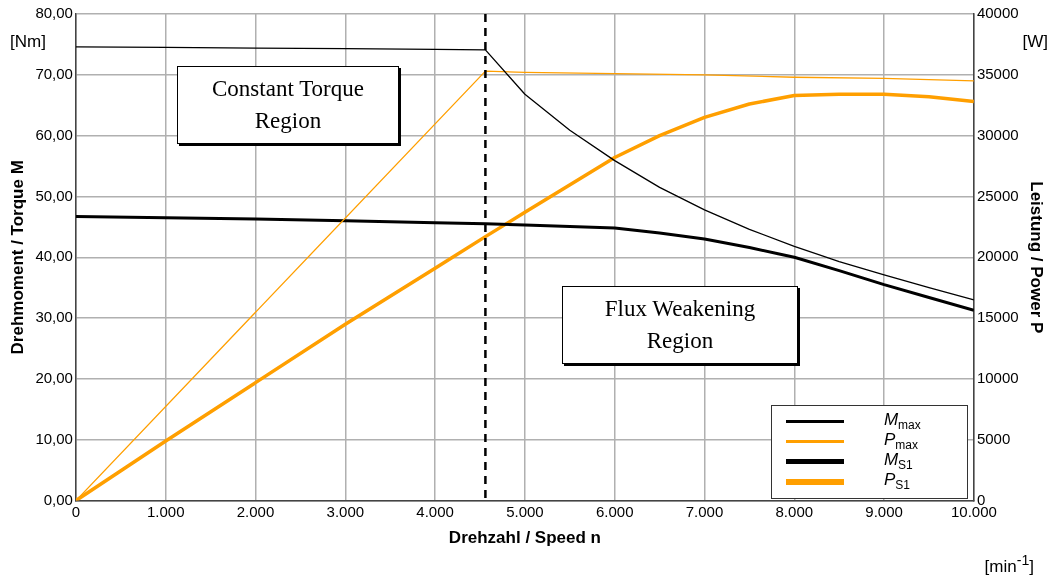  Describe the element at coordinates (54, 134) in the screenshot. I see `y-tick-label: 60,00` at that location.